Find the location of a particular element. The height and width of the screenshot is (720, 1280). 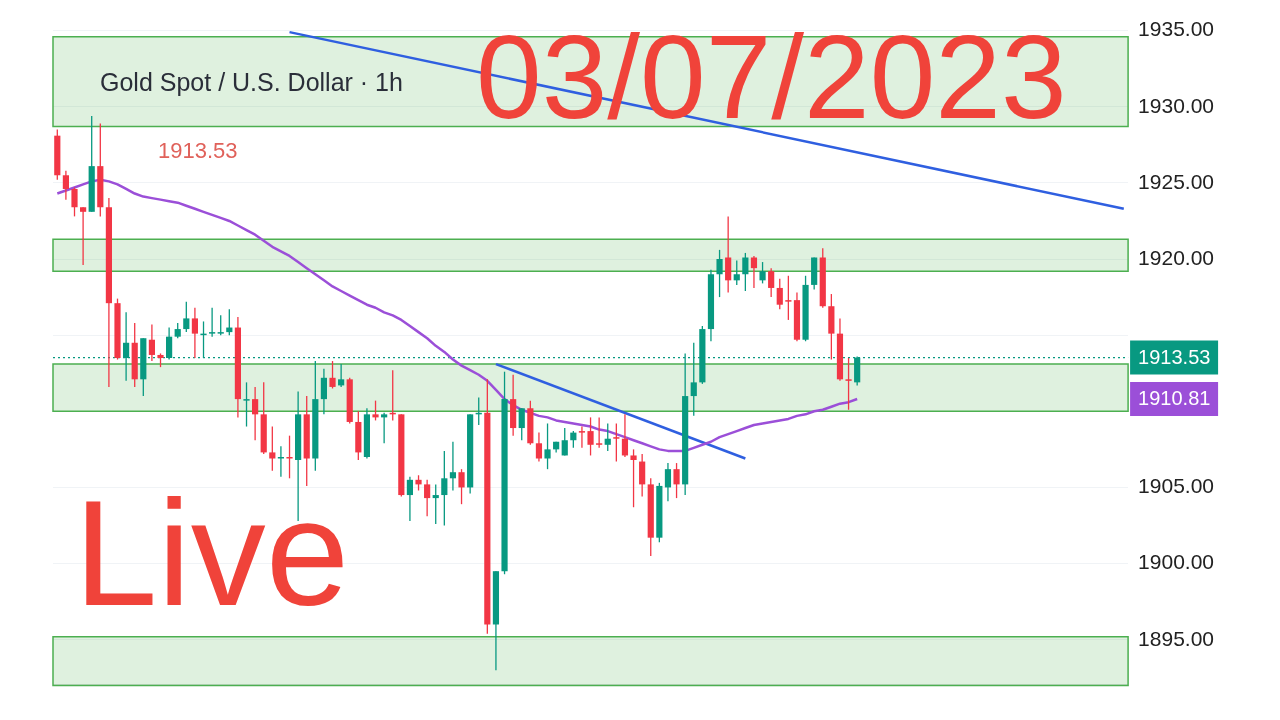

ref-line-label: 1913.53 is located at coordinates (1174, 357).